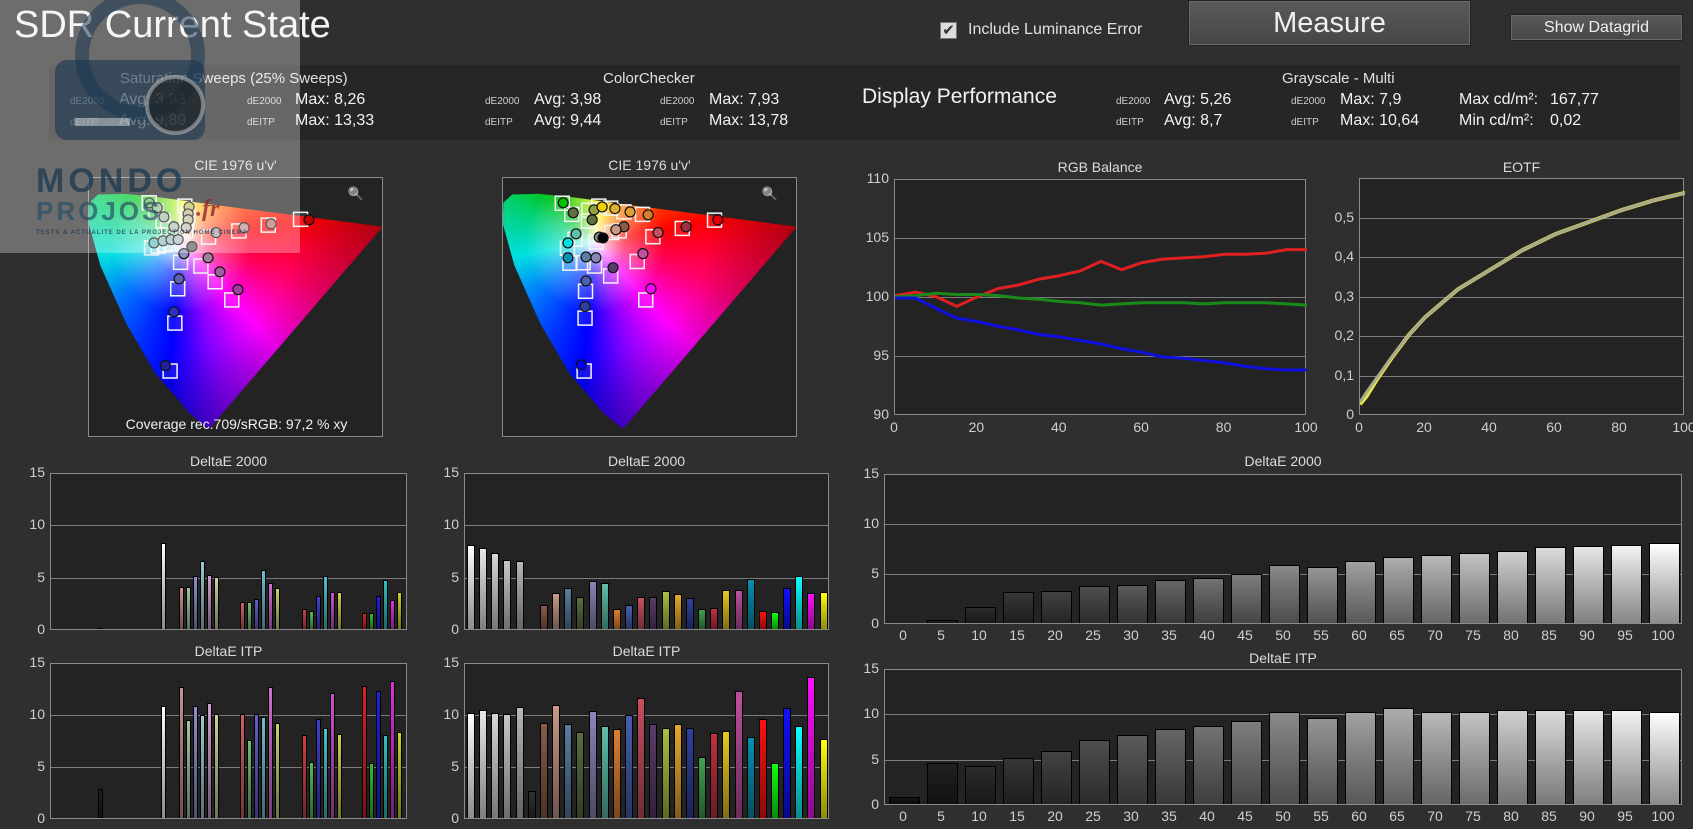 This screenshot has width=1693, height=829. Describe the element at coordinates (1306, 427) in the screenshot. I see `x-tick-label: 100` at that location.